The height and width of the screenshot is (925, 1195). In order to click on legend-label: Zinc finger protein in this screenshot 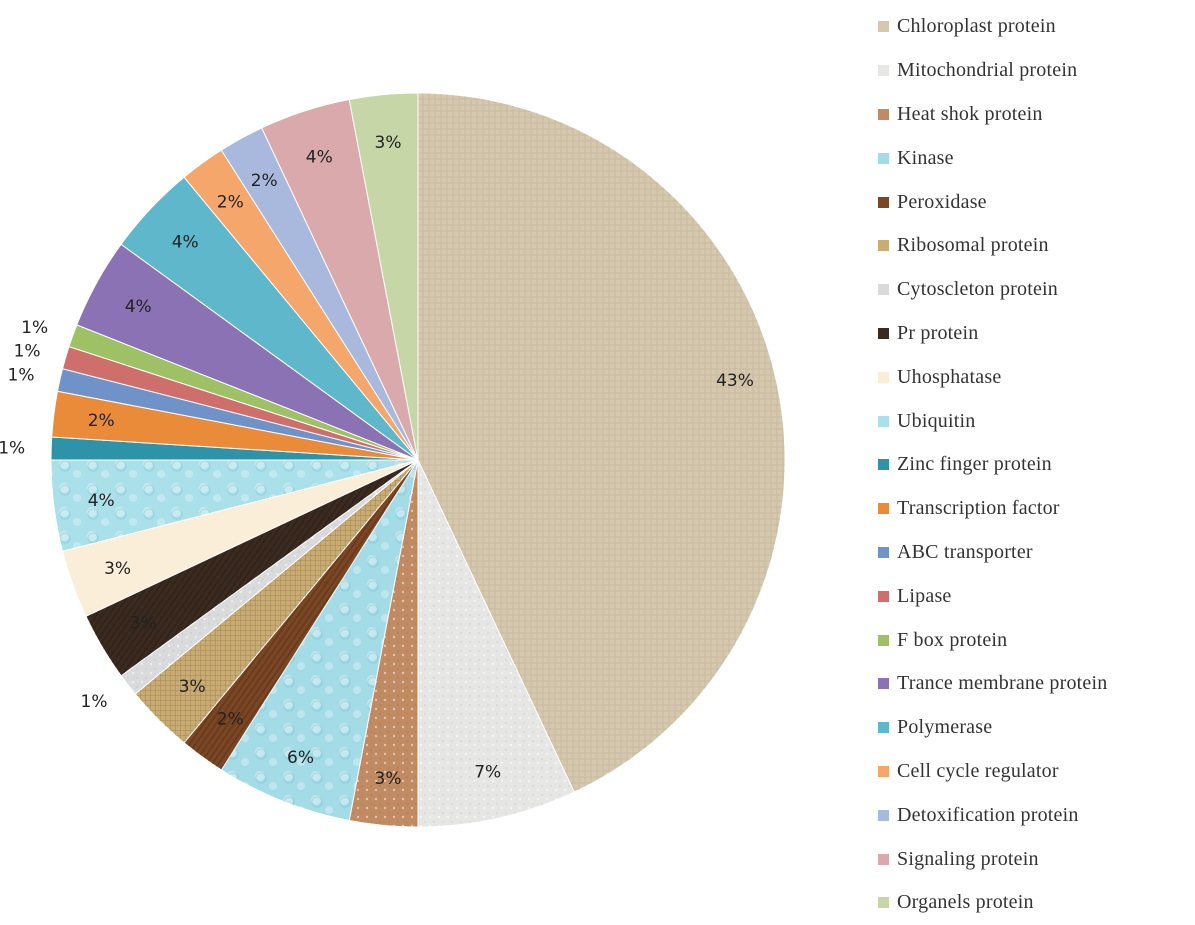, I will do `click(974, 464)`.